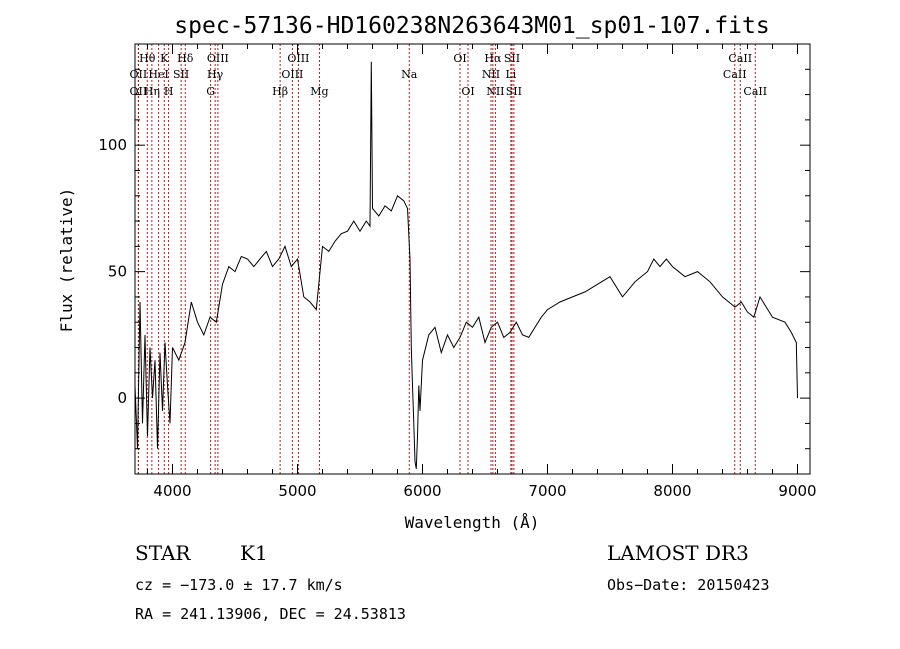 This screenshot has width=900, height=649. I want to click on line-label: Hθ, so click(147, 58).